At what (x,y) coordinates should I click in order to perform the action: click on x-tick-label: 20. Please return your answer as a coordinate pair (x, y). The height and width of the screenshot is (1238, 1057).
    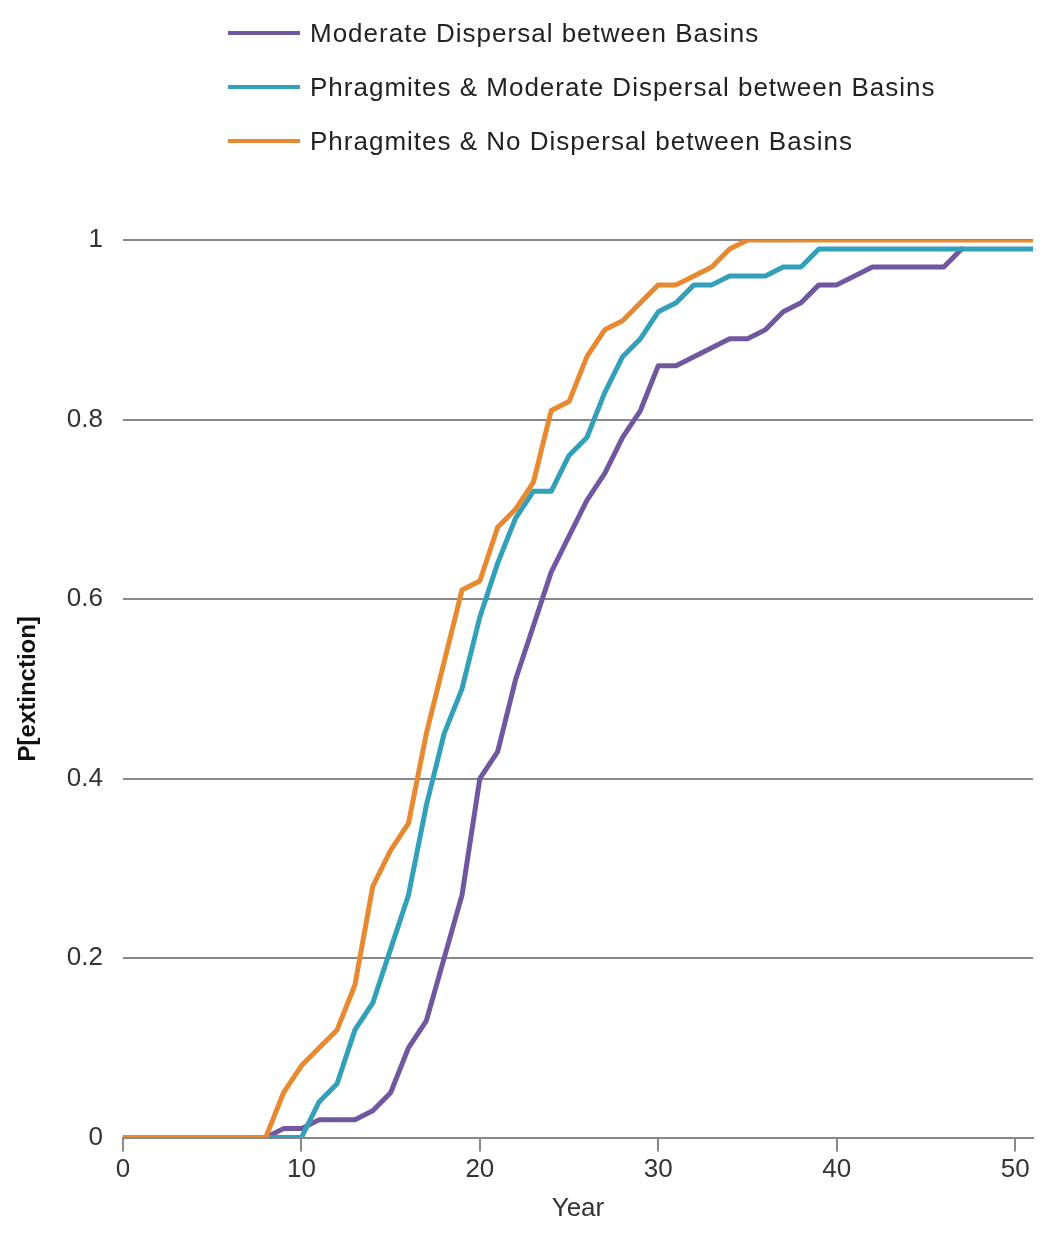
    Looking at the image, I should click on (480, 1168).